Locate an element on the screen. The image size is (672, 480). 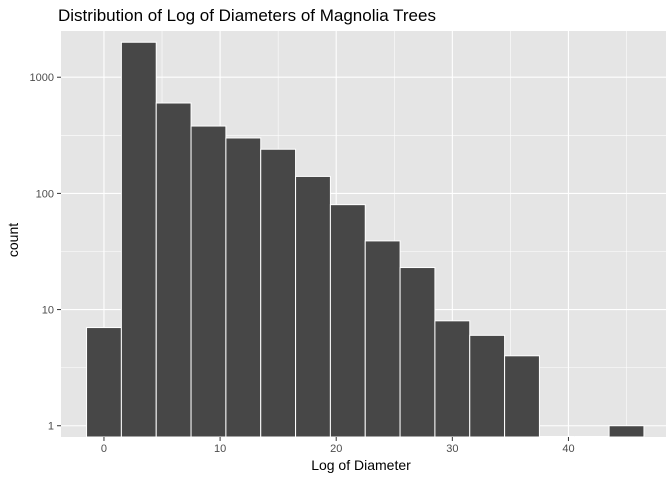
x-axis: 0 10 20 30 40 is located at coordinates (338, 446).